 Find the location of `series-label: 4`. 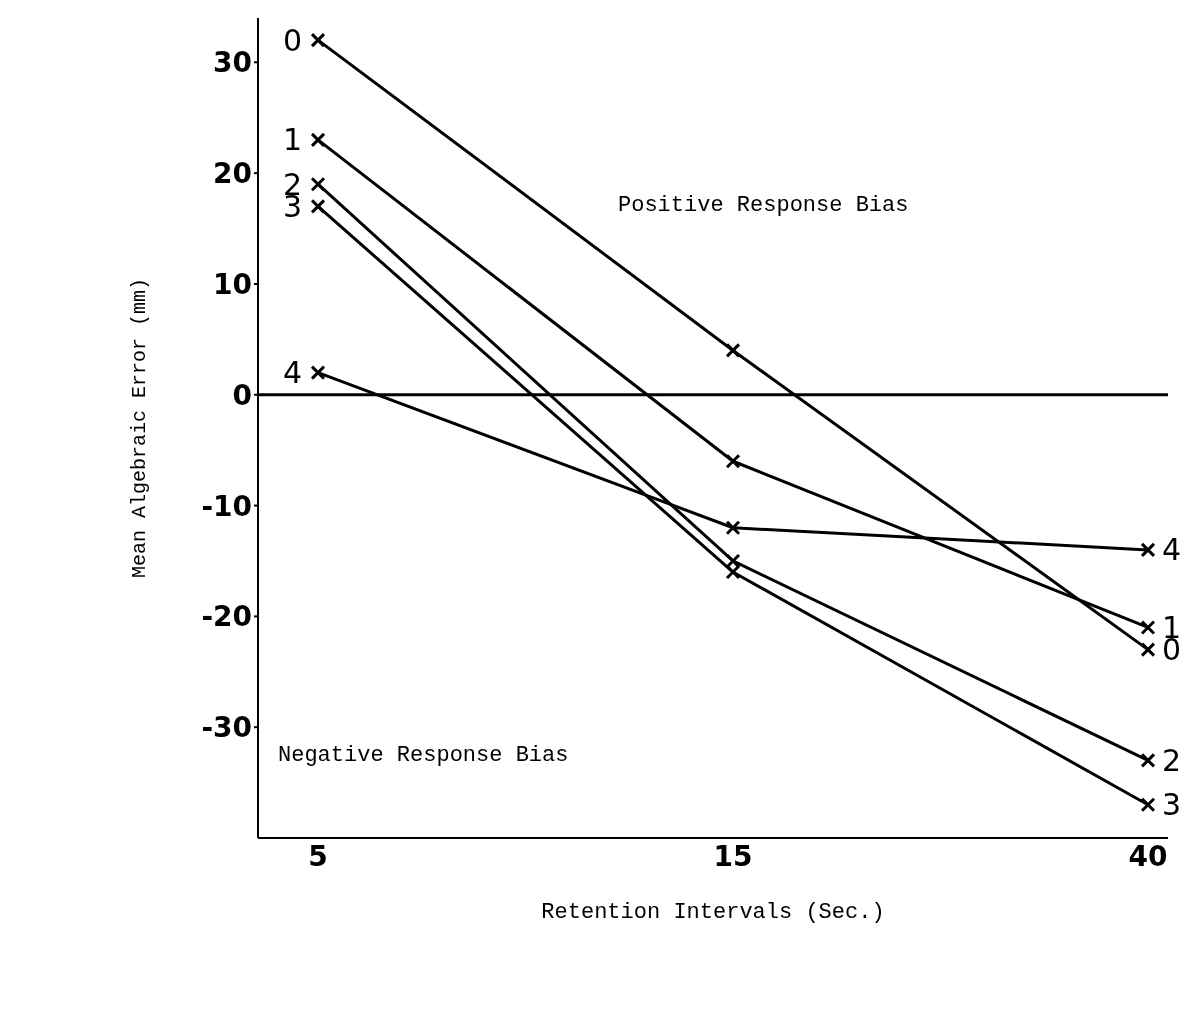

series-label: 4 is located at coordinates (1172, 550).